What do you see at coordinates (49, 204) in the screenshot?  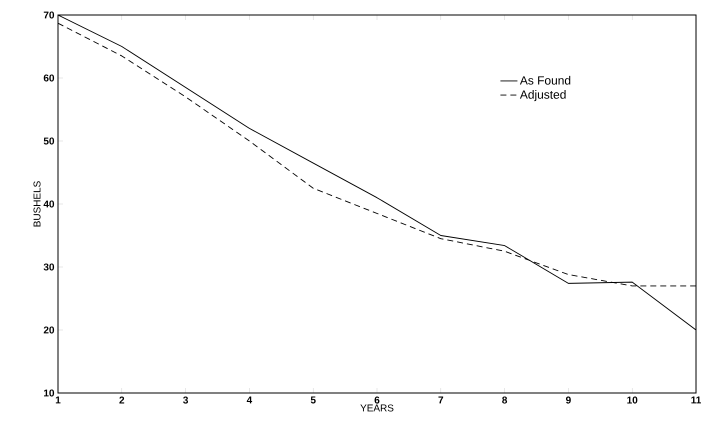 I see `y-tick-label: 40` at bounding box center [49, 204].